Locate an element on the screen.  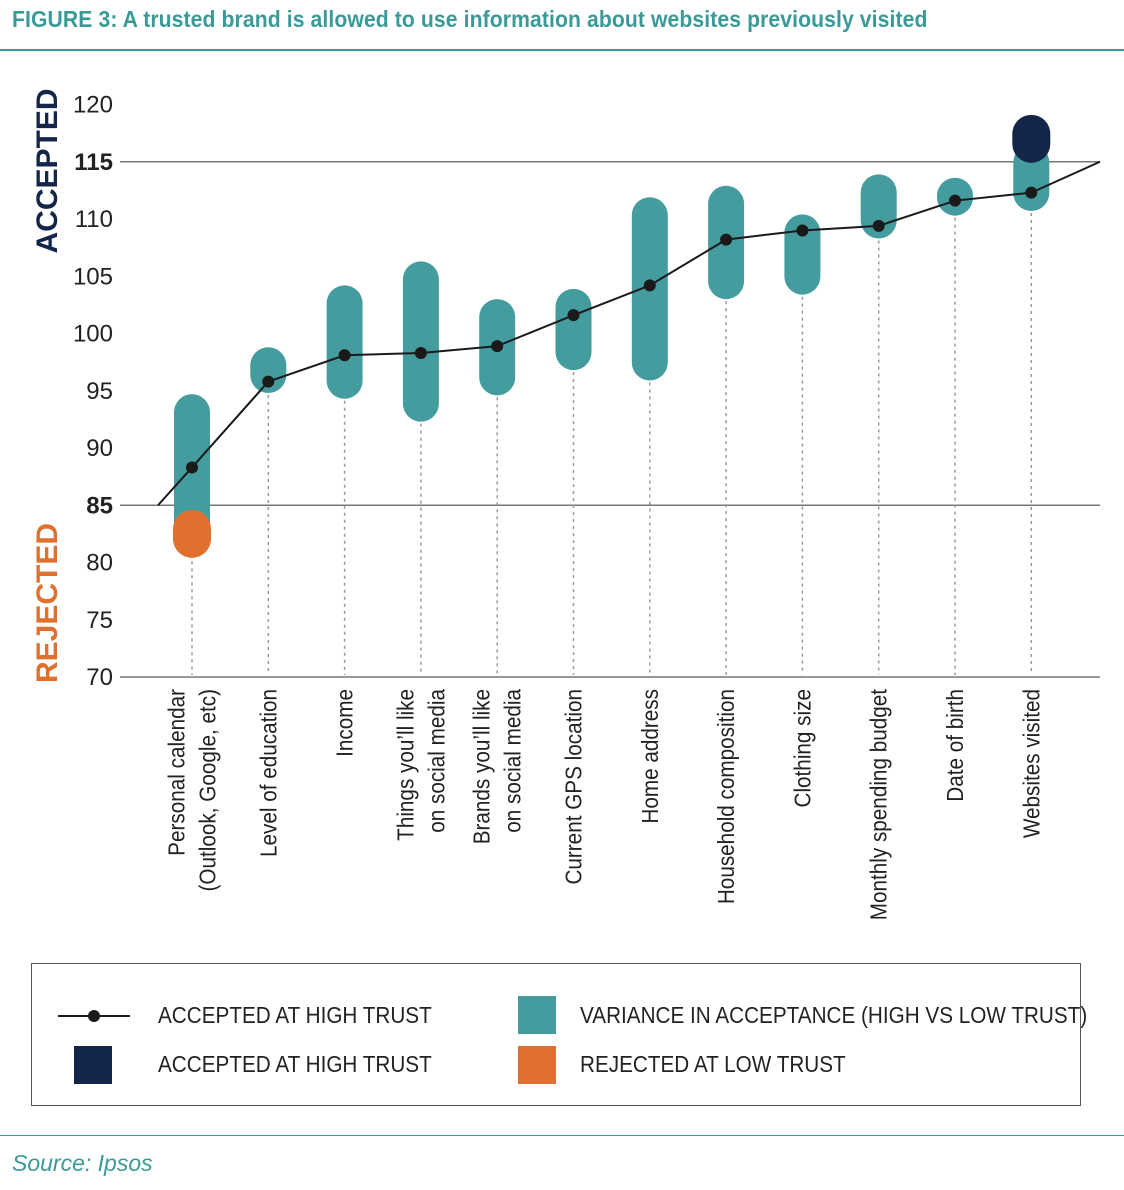
y-tick-label: 105 is located at coordinates (93, 276).